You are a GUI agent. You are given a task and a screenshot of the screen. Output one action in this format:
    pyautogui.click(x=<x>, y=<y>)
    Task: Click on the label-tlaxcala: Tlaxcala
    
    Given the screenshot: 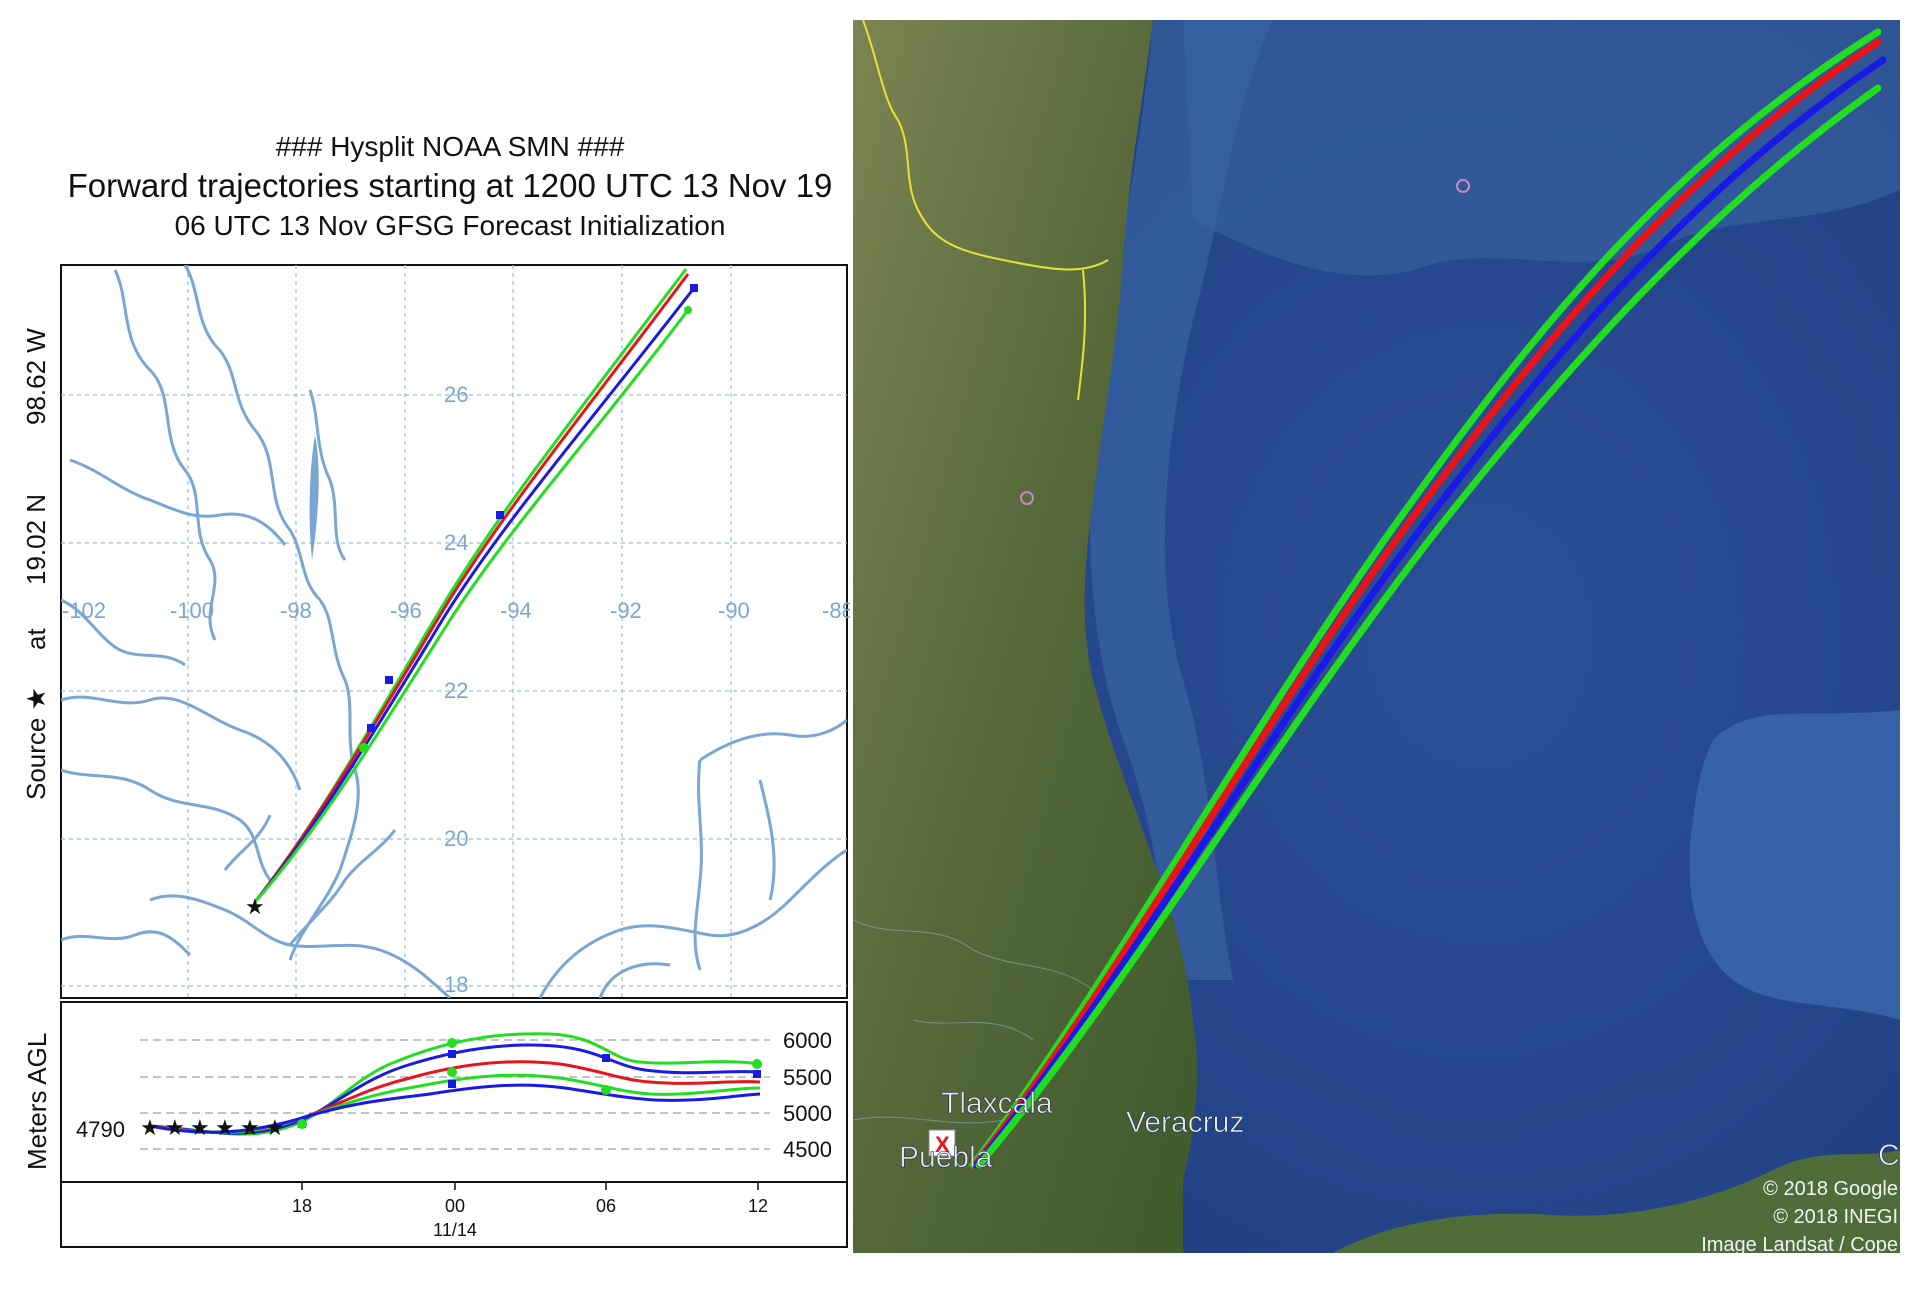 What is the action you would take?
    pyautogui.click(x=997, y=1103)
    